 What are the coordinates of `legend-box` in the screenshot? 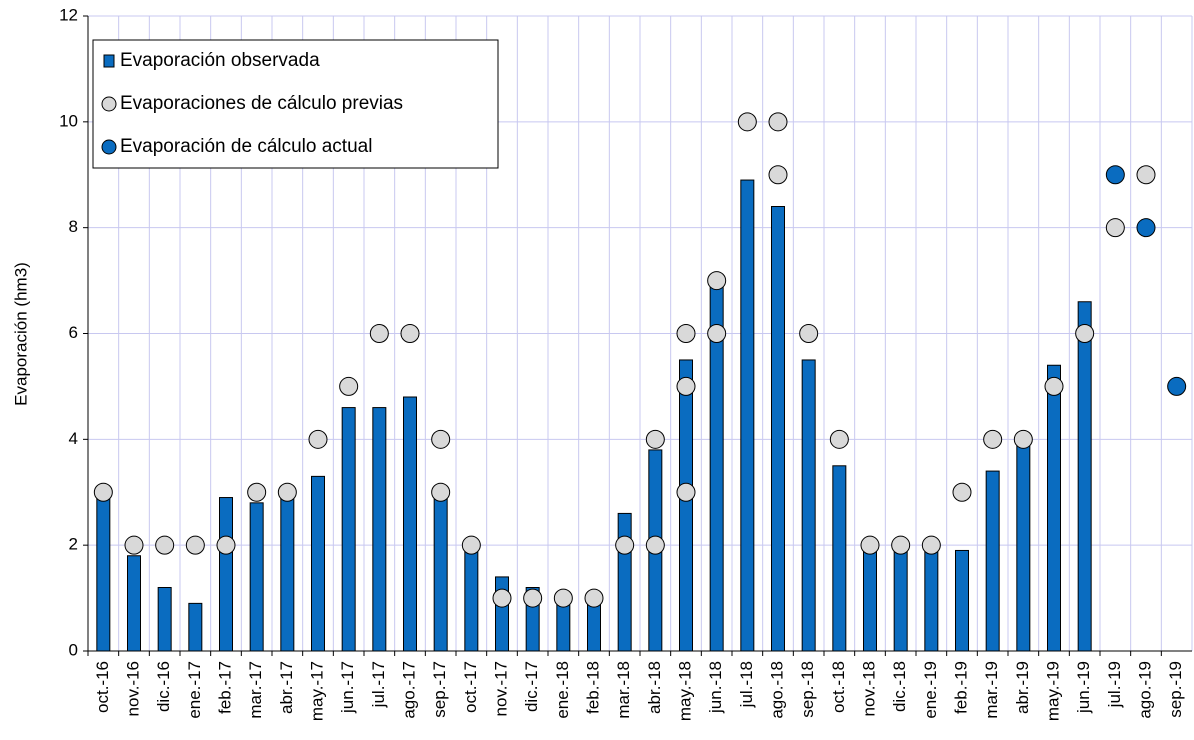 It's located at (295, 104).